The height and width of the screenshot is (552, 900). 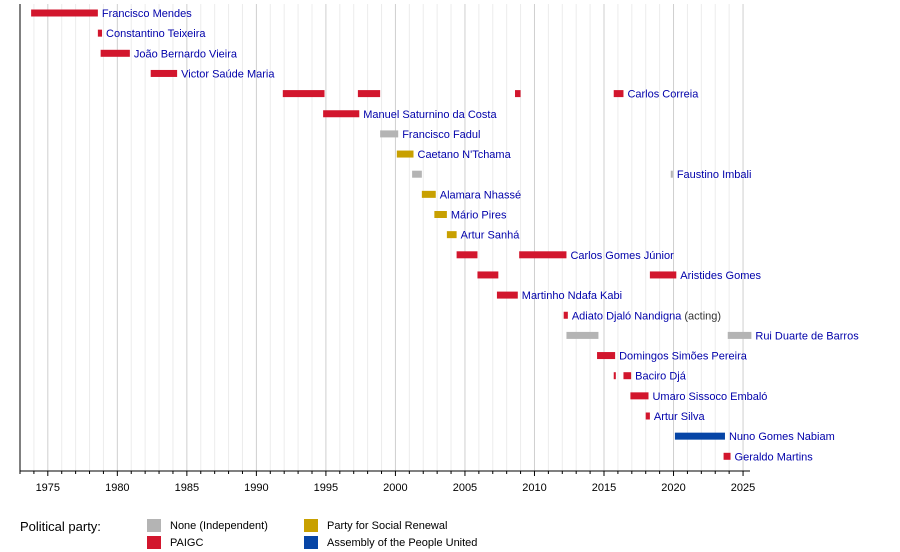 What do you see at coordinates (154, 525) in the screenshot?
I see `legend-swatch-none` at bounding box center [154, 525].